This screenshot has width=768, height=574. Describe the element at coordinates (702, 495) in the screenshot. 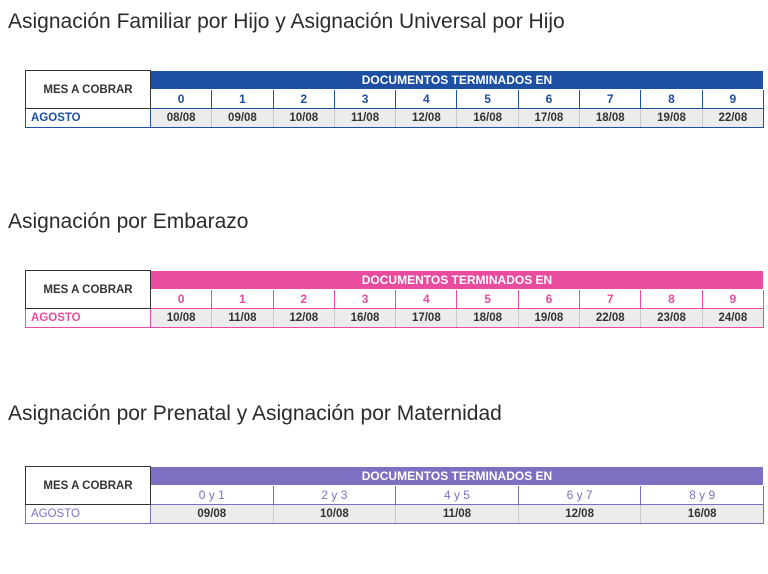

I see `digit-cell: 8 y 9` at that location.